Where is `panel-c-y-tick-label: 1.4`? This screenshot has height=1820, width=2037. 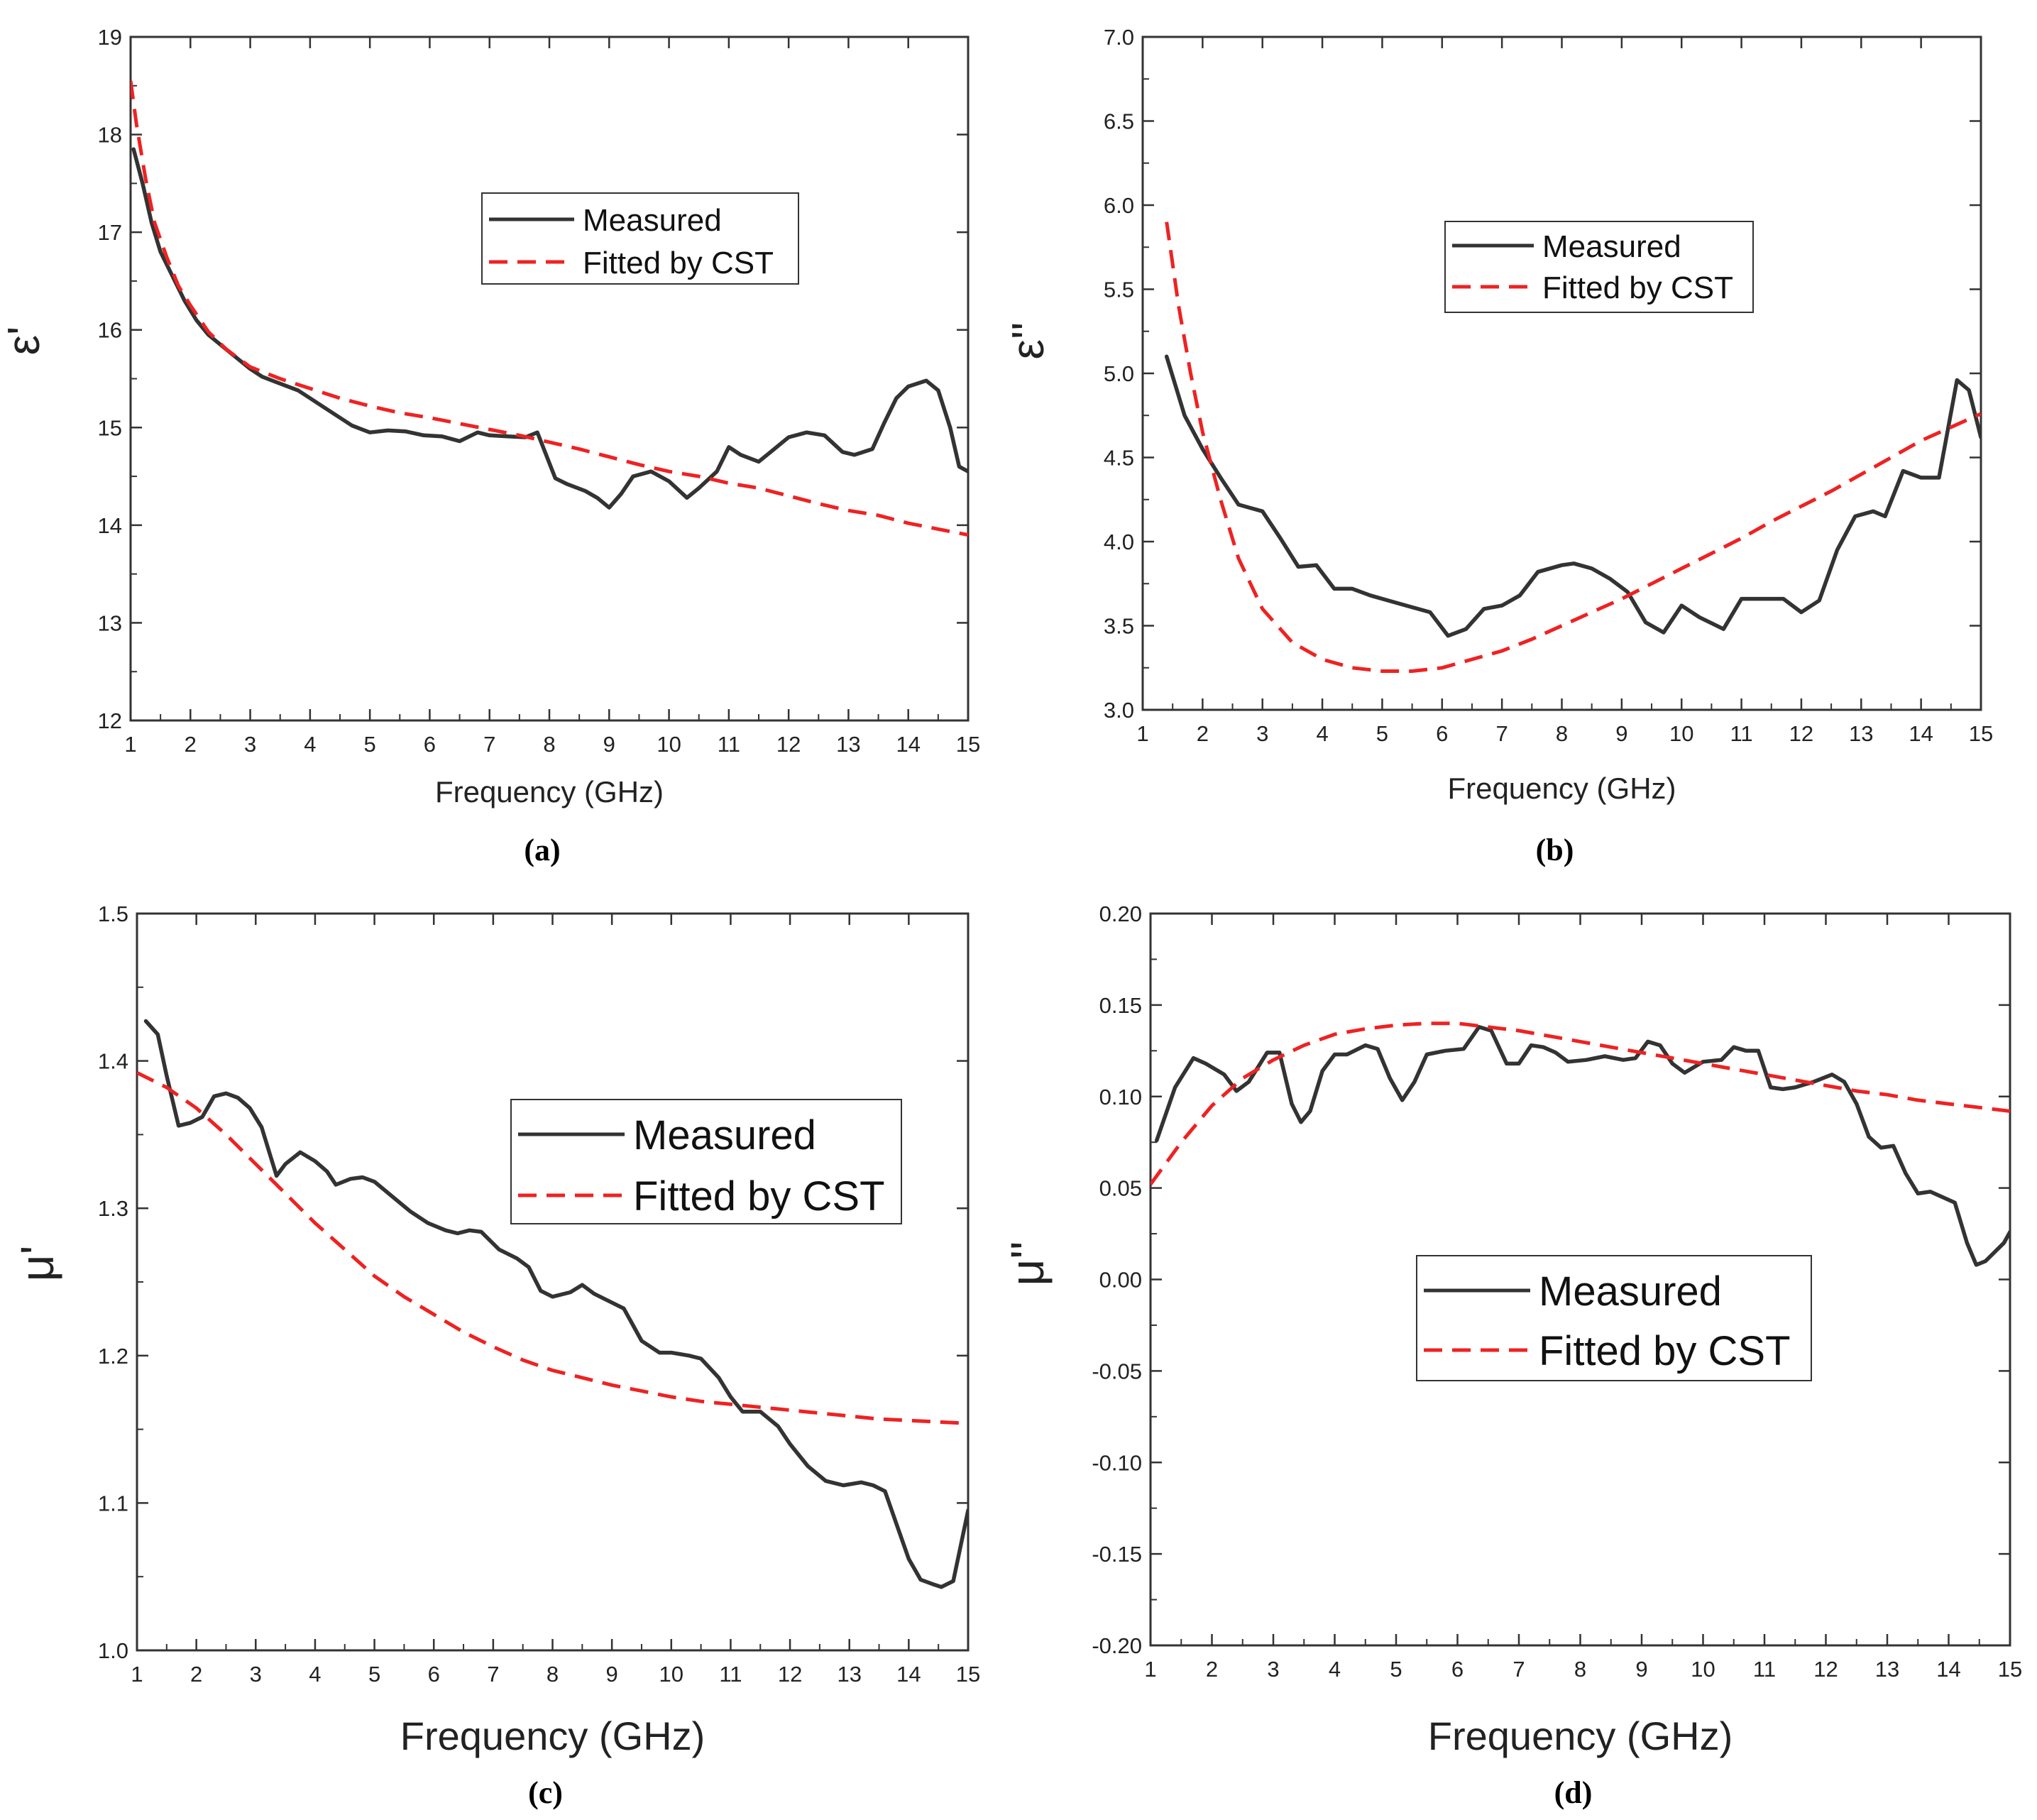 panel-c-y-tick-label: 1.4 is located at coordinates (113, 1061).